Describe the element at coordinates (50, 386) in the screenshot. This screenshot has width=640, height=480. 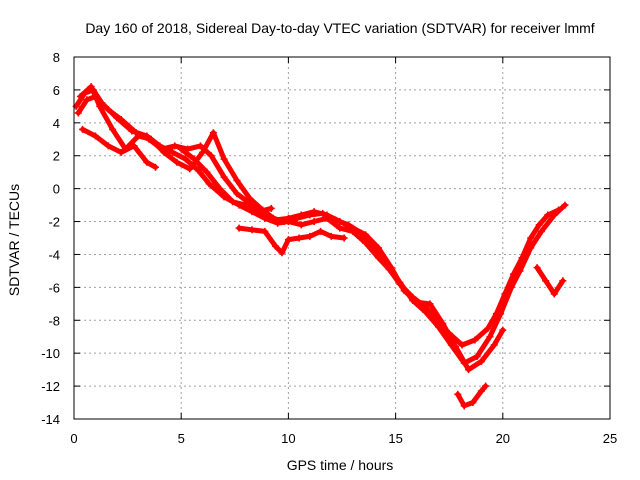
I see `y-tick-label: -12` at that location.